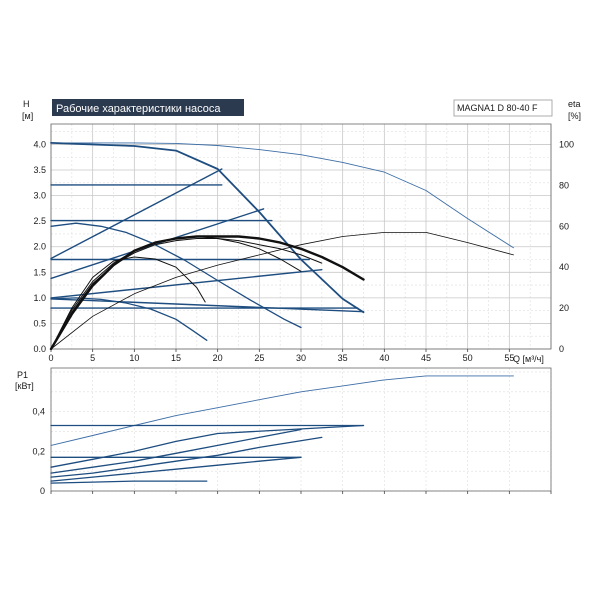 The height and width of the screenshot is (600, 600). Describe the element at coordinates (566, 144) in the screenshot. I see `y2-tick-label: 100` at that location.